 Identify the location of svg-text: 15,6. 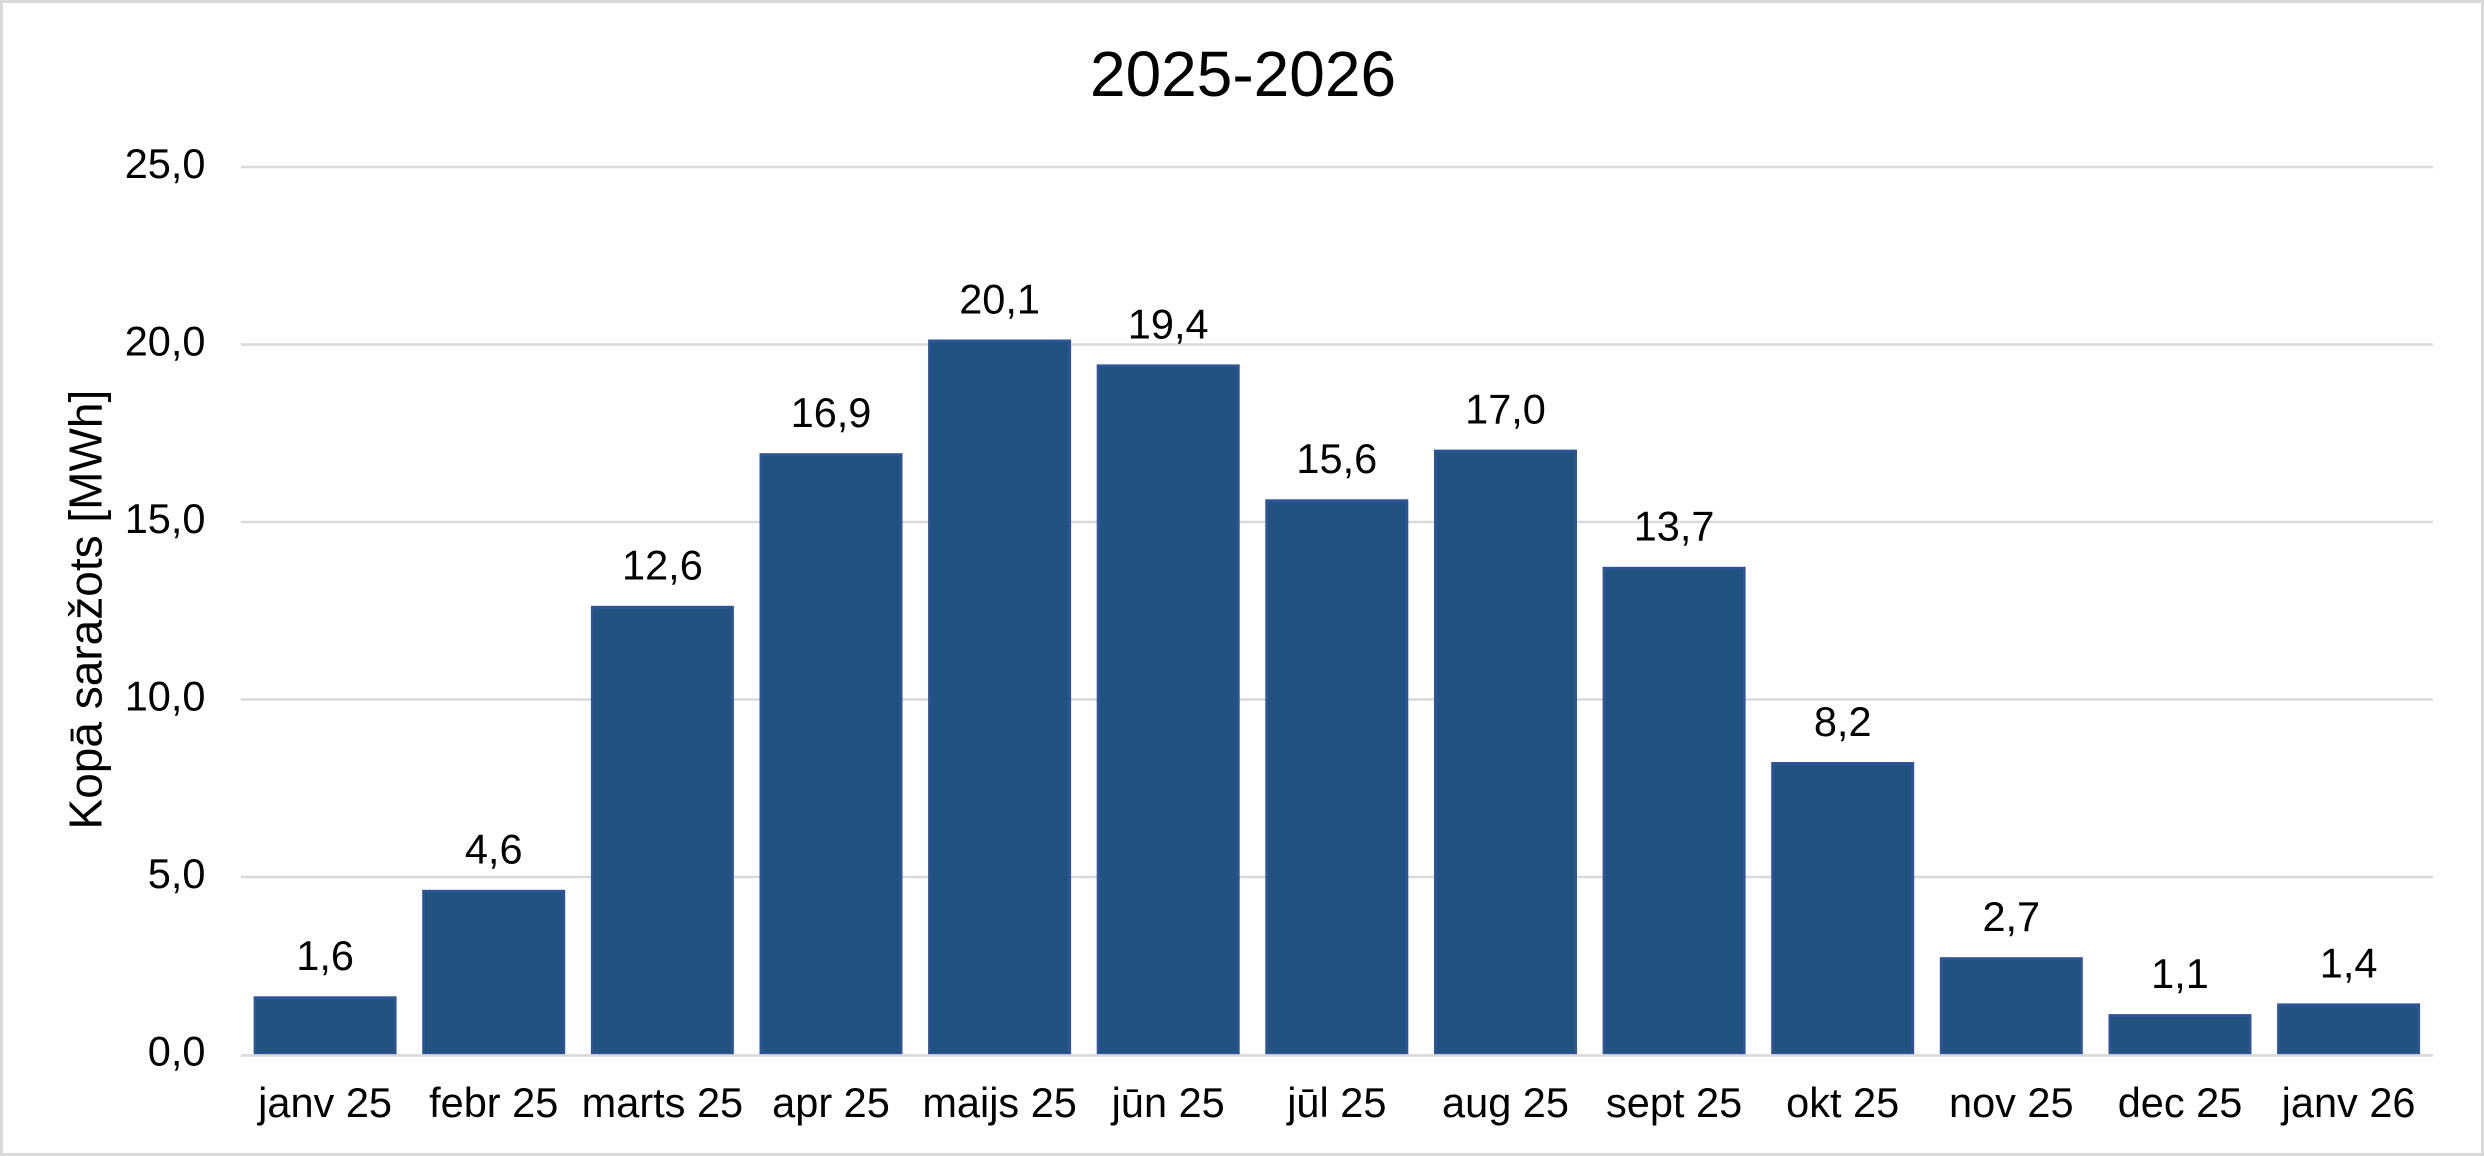
(1336, 458).